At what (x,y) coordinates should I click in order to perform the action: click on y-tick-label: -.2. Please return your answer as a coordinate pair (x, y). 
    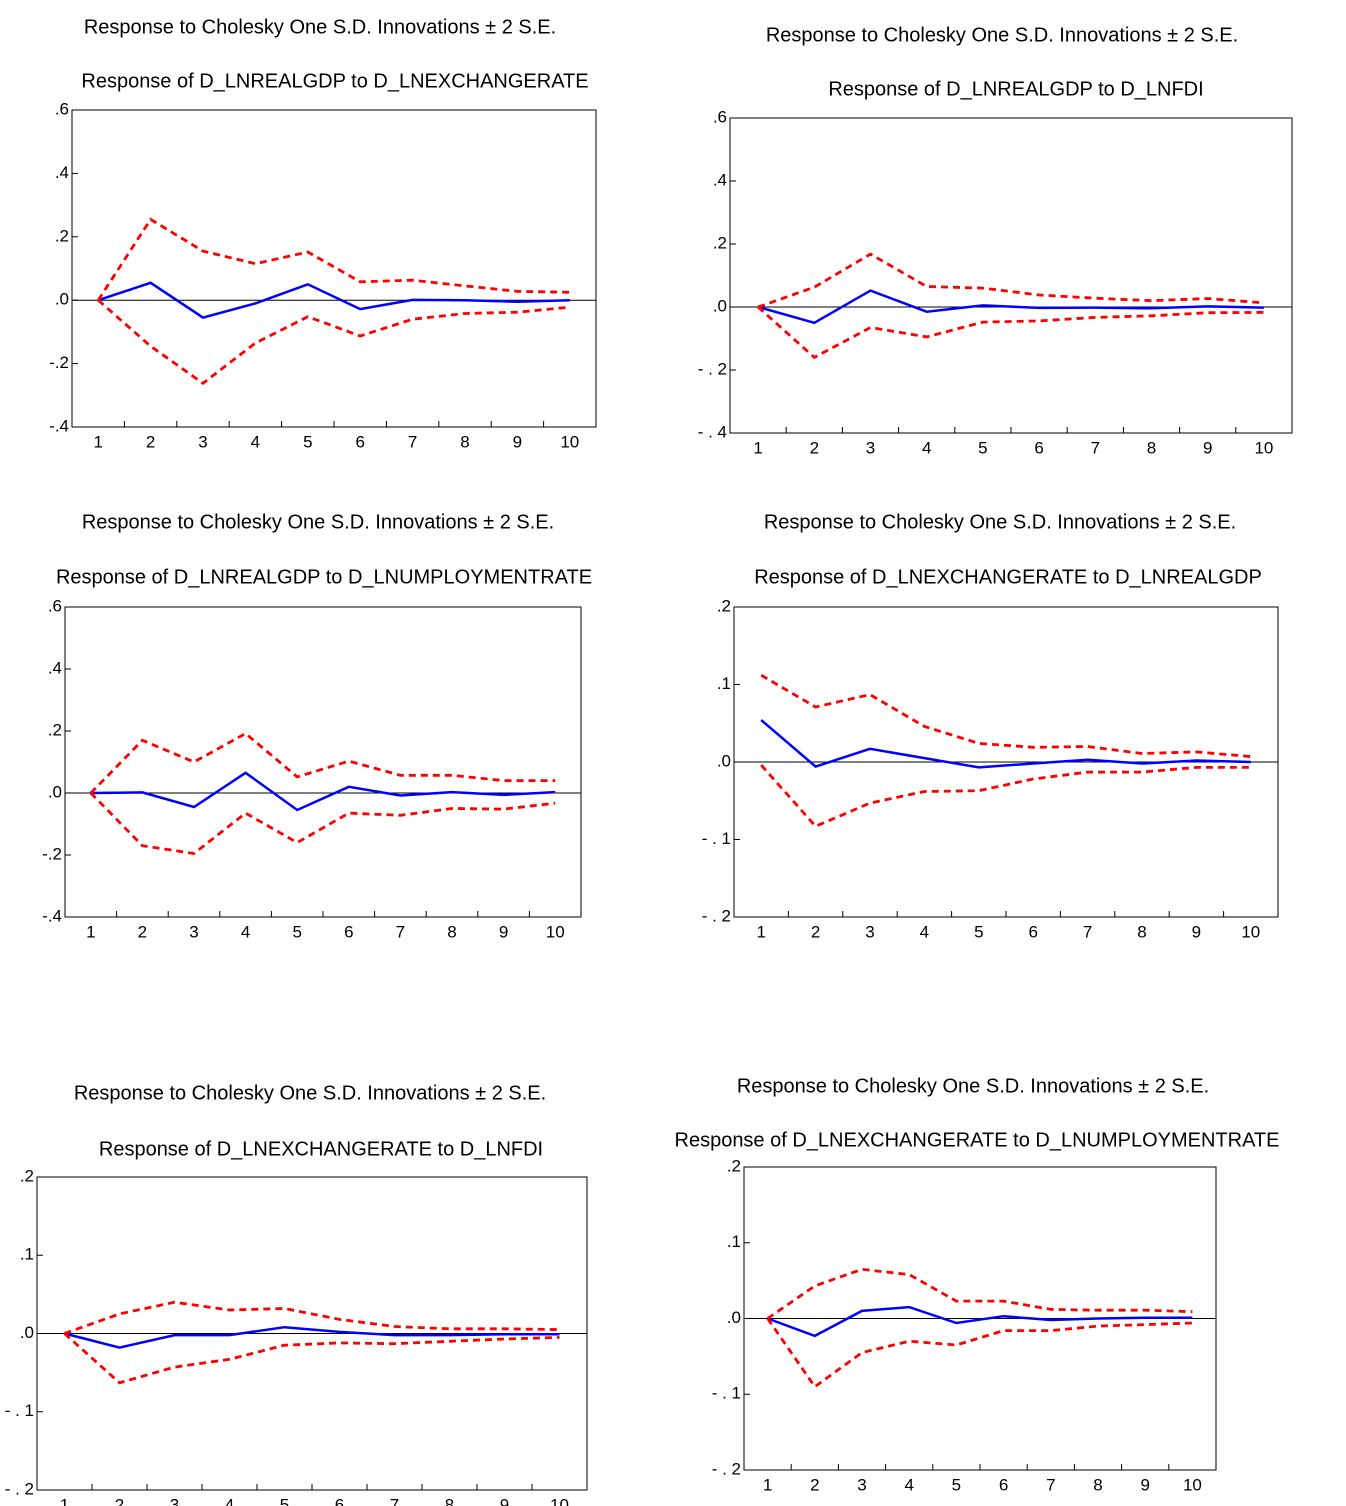
    Looking at the image, I should click on (52, 853).